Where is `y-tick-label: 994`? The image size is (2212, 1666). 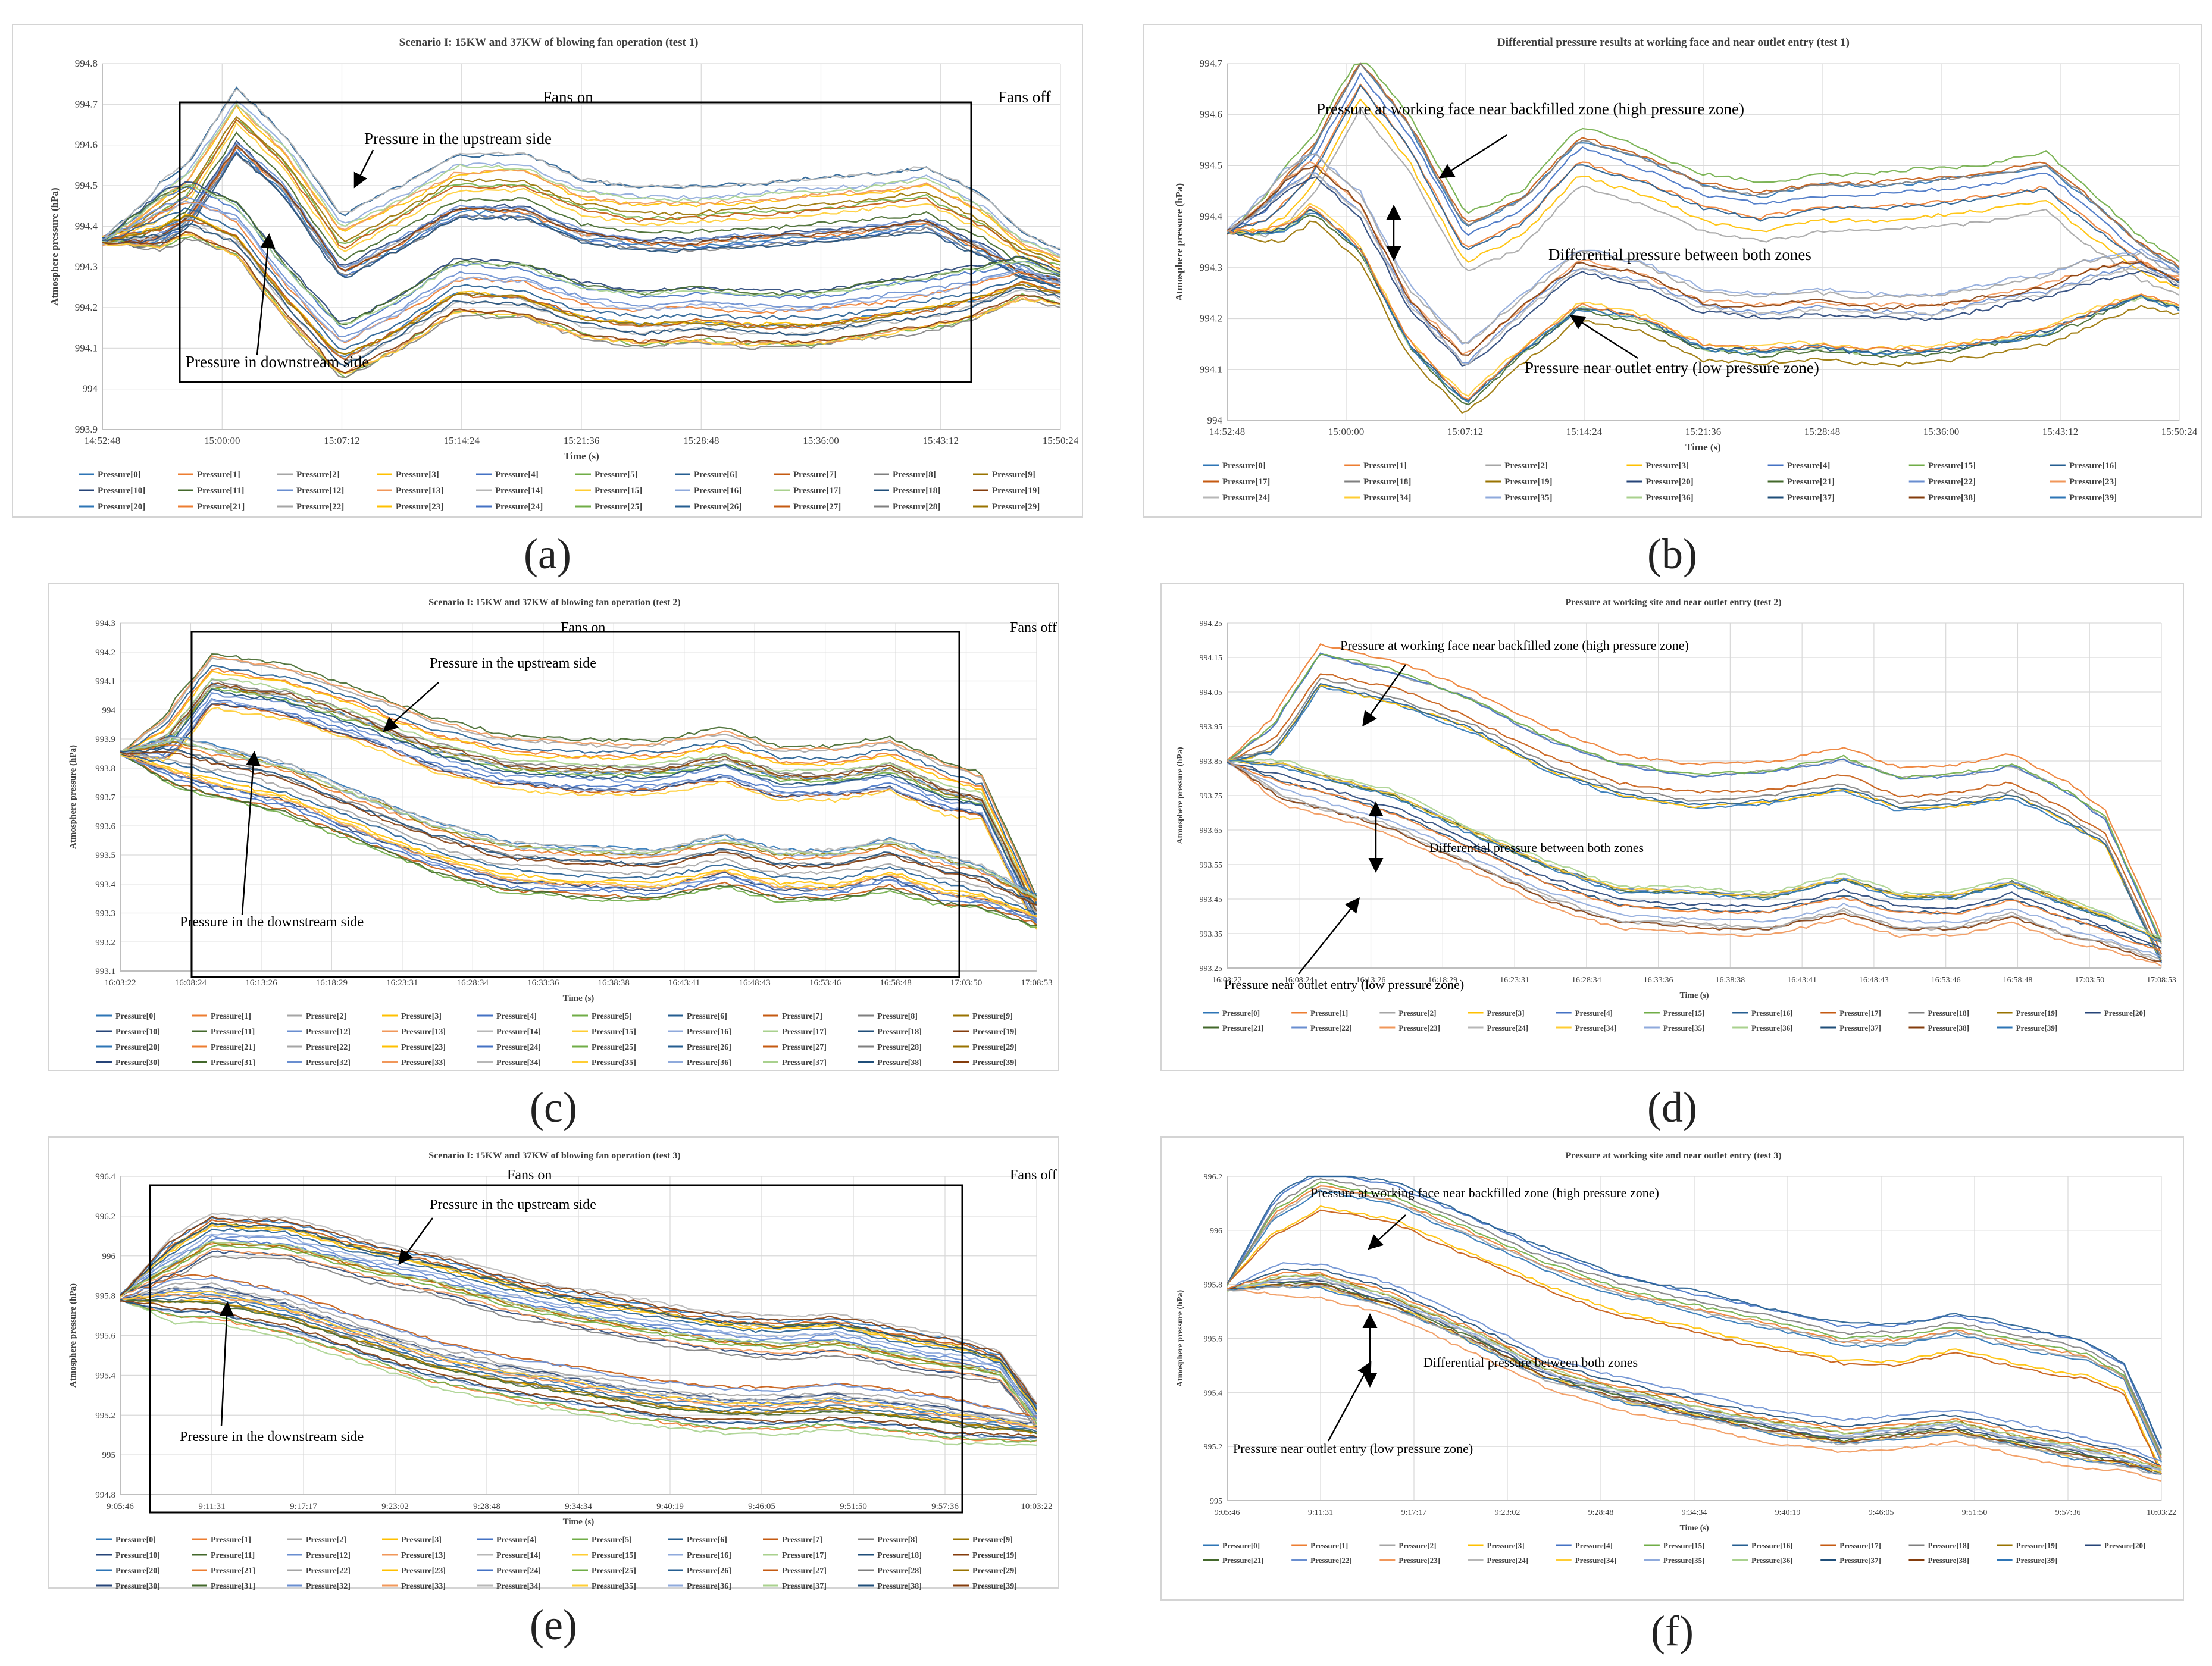 y-tick-label: 994 is located at coordinates (109, 710).